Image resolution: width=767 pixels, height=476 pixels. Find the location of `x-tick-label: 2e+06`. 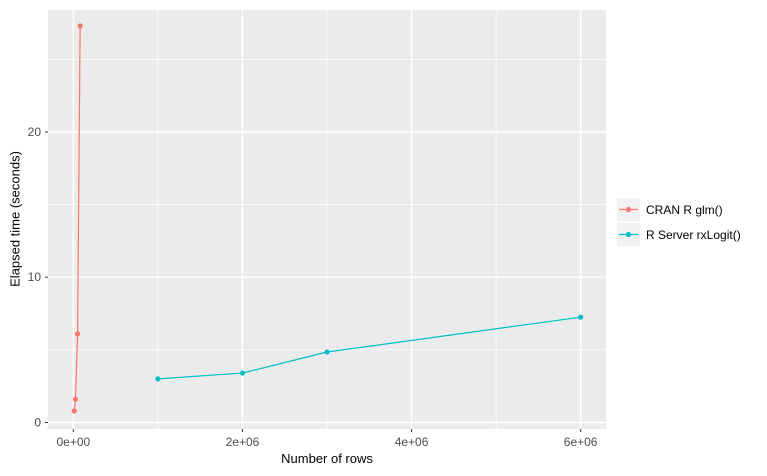

x-tick-label: 2e+06 is located at coordinates (243, 442).